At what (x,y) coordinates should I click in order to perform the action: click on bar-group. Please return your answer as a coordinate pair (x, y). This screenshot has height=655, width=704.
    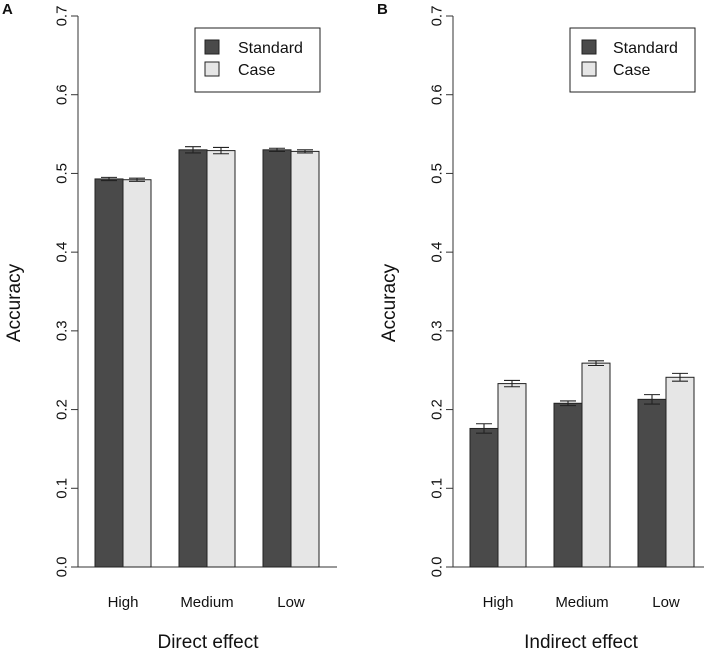
    Looking at the image, I should click on (582, 464).